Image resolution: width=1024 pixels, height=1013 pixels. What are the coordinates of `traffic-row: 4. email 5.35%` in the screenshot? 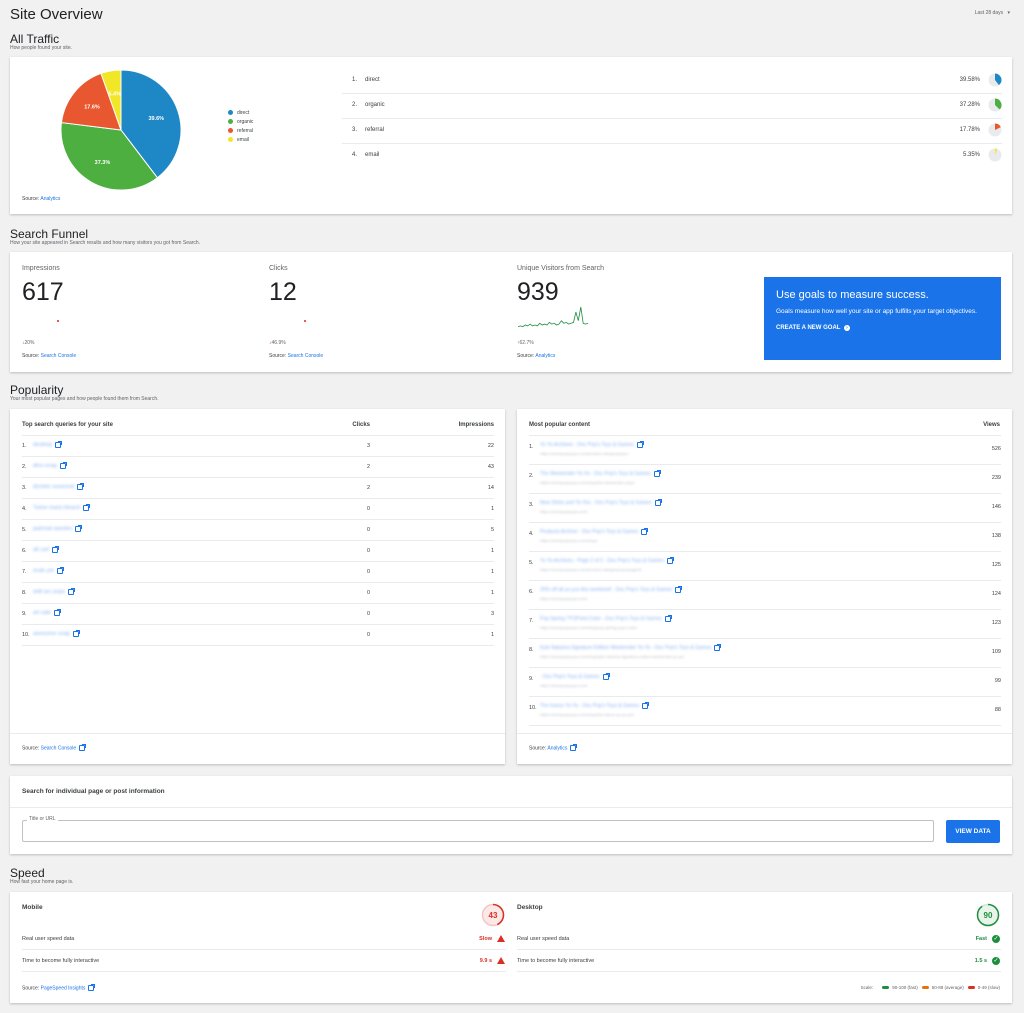 It's located at (672, 156).